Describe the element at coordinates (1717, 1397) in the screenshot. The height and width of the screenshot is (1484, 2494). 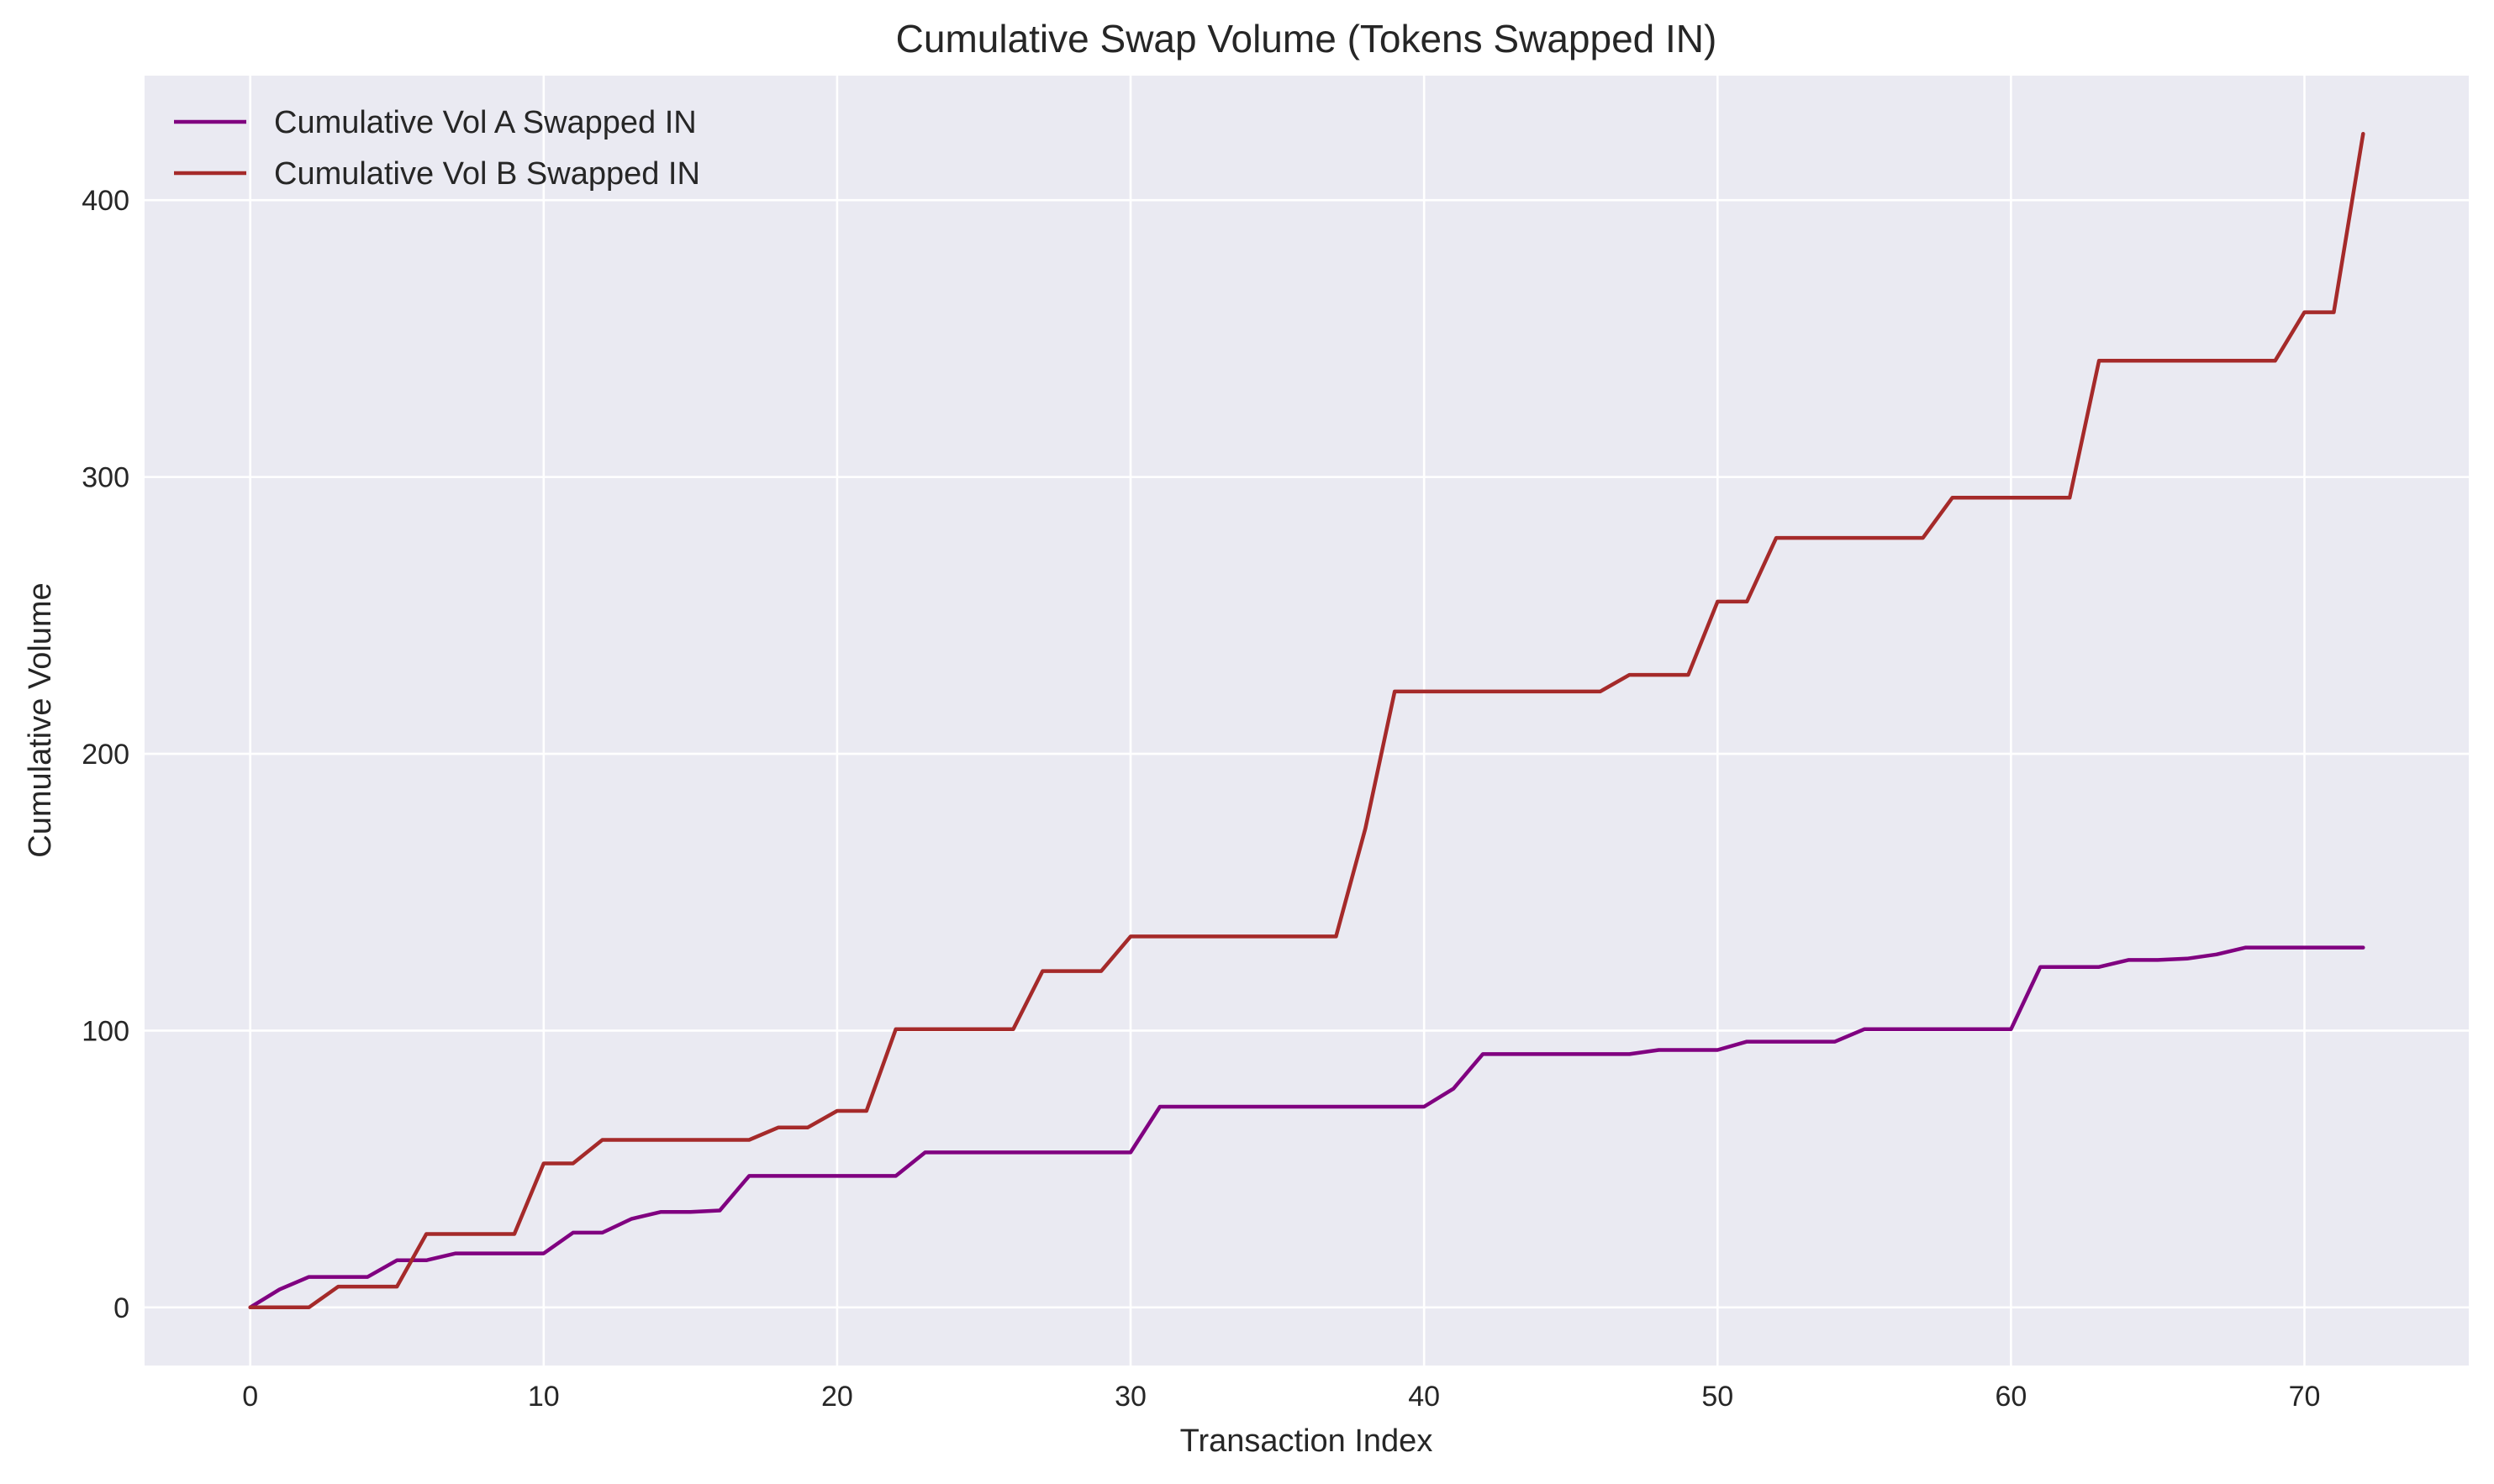
I see `x-tick-label: 50` at that location.